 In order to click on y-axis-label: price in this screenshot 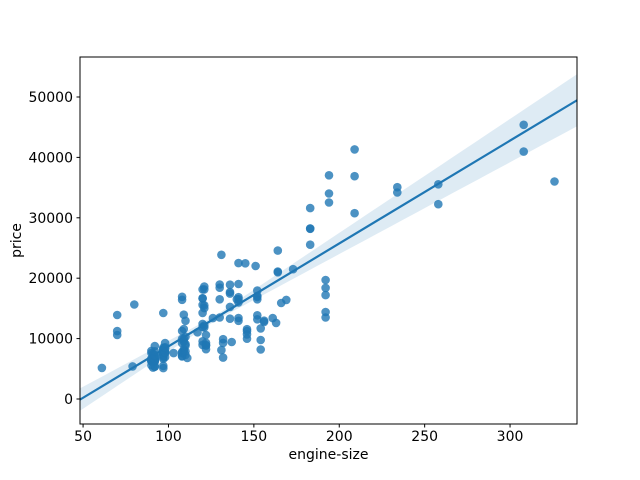, I will do `click(17, 240)`.